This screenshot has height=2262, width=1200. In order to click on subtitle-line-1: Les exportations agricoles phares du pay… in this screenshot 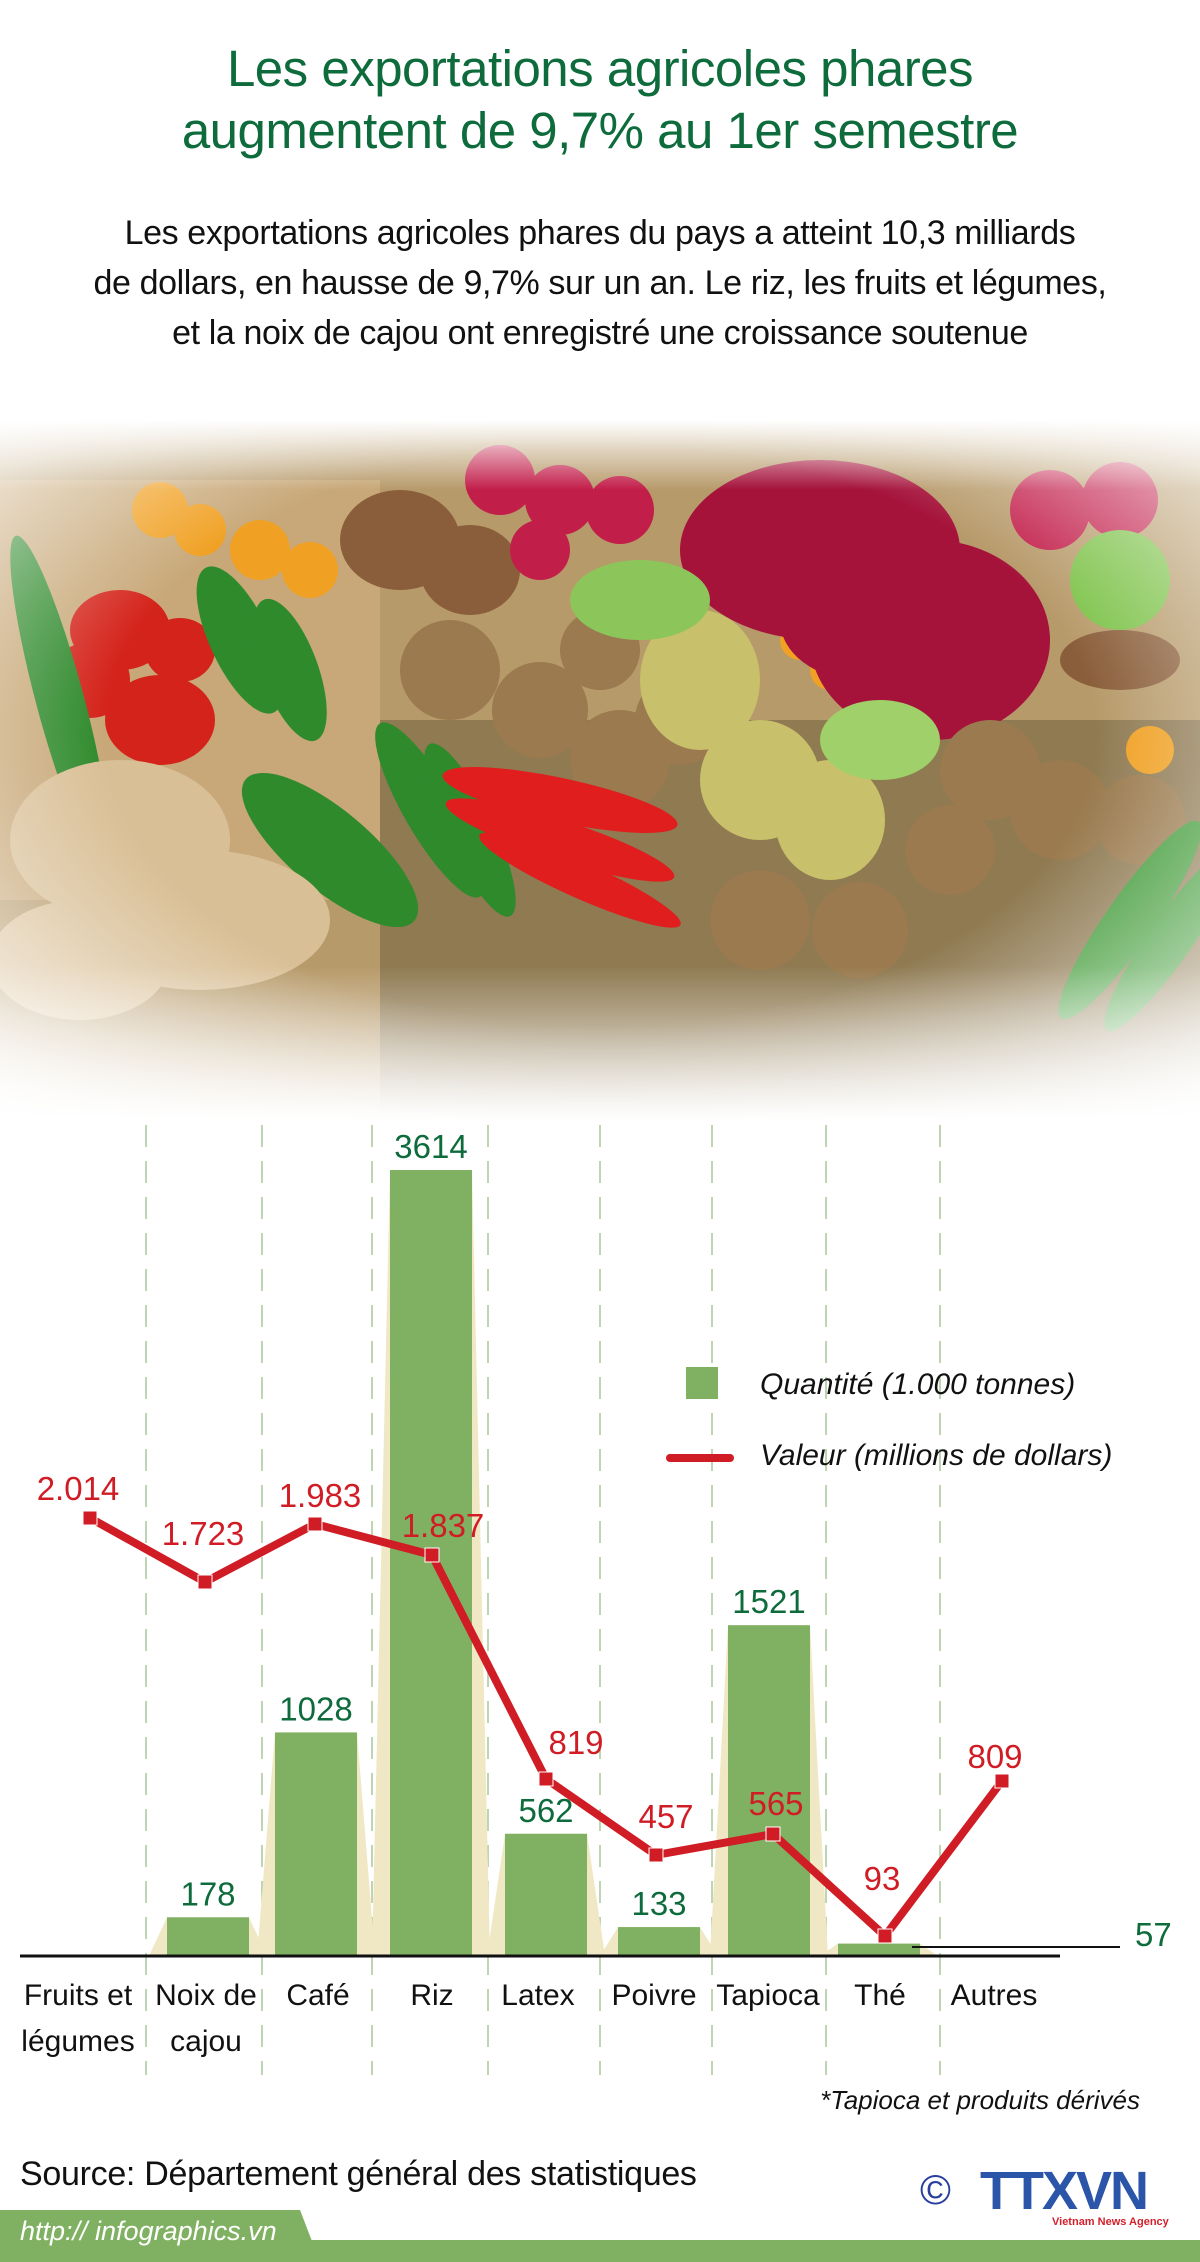, I will do `click(600, 233)`.